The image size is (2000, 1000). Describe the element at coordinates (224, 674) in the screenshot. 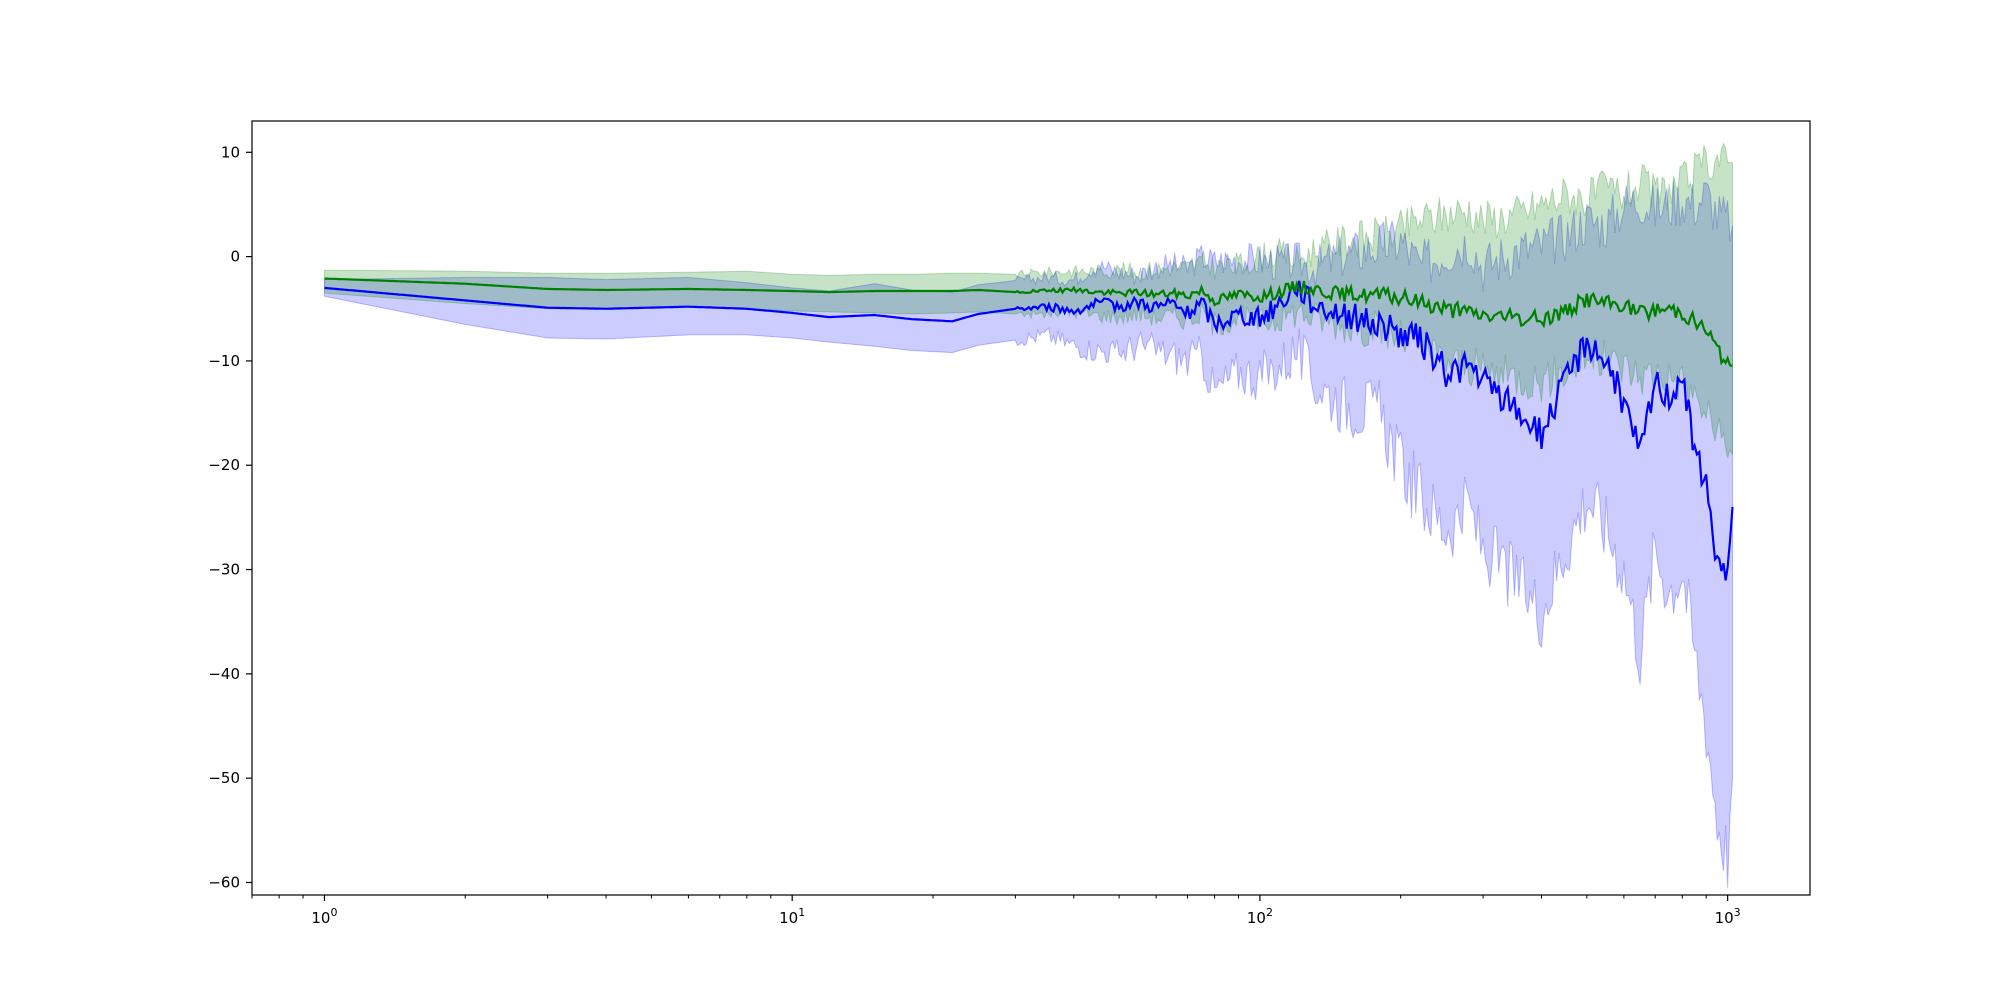

I see `y-tick-label: −40` at that location.